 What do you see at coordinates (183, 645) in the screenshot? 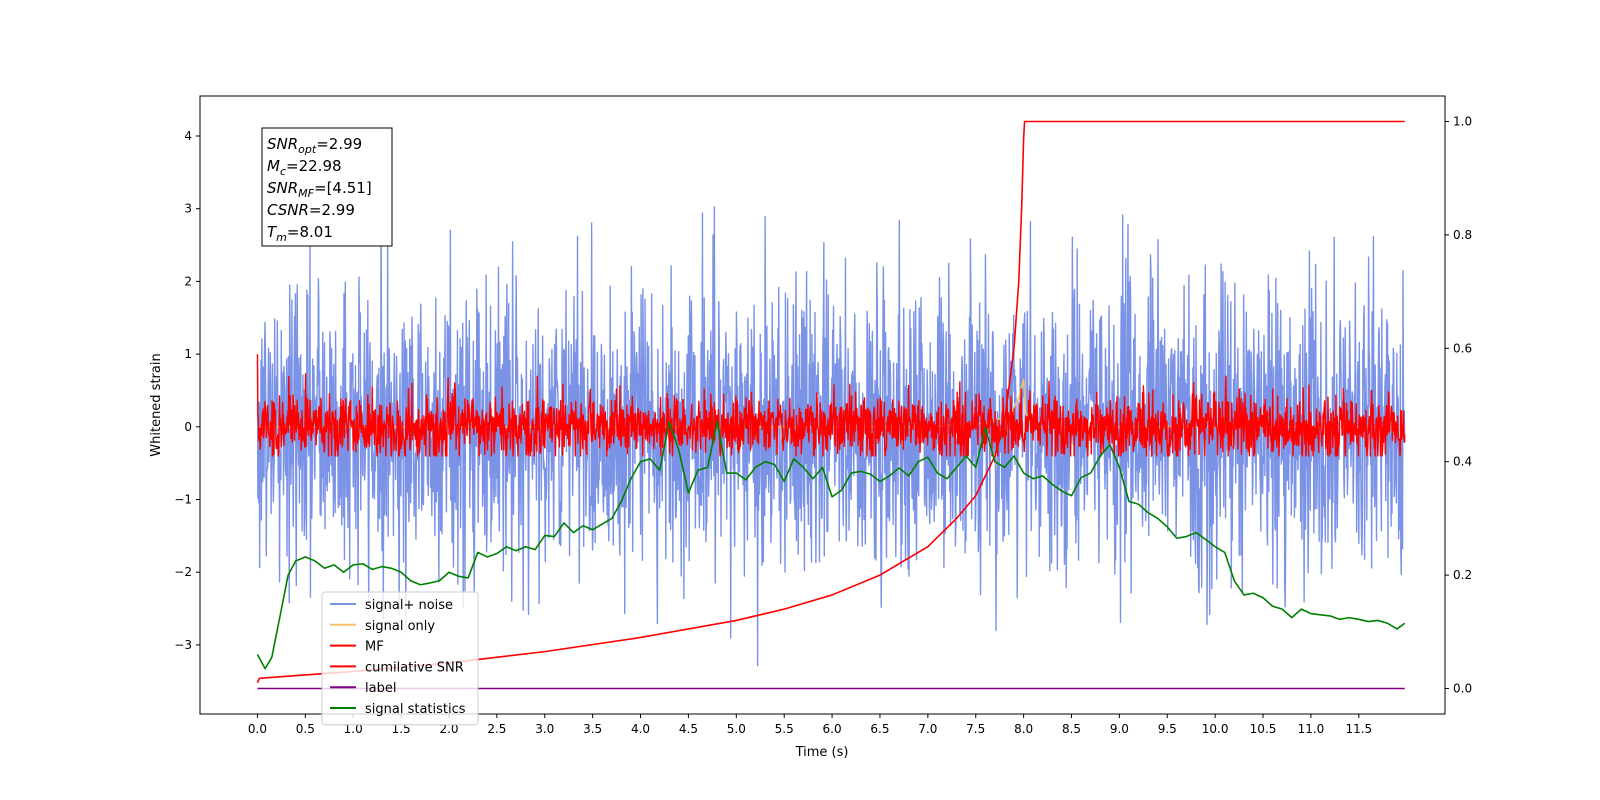
I see `y-left-tick-label: −3` at bounding box center [183, 645].